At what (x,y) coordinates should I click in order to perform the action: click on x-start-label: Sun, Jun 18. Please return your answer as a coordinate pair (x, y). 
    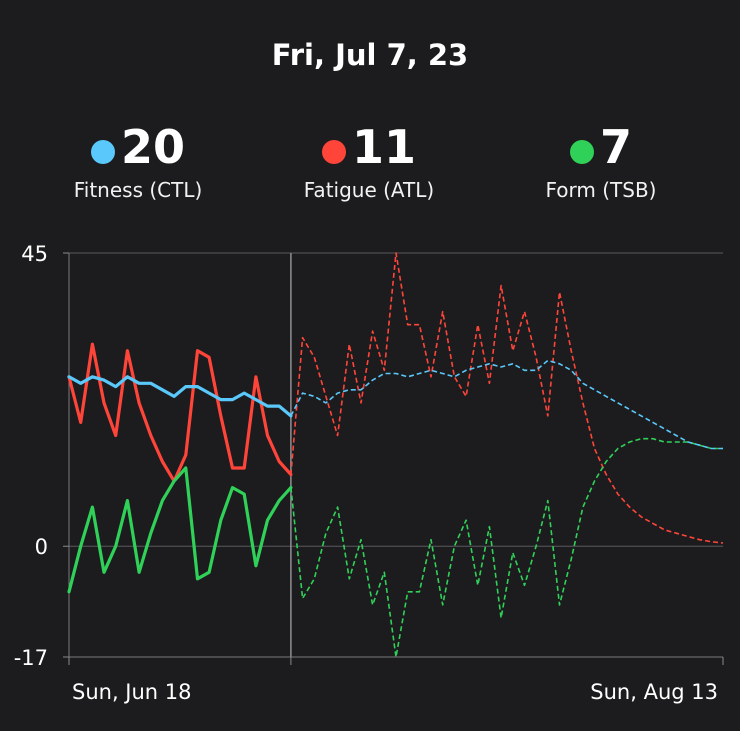
    Looking at the image, I should click on (132, 692).